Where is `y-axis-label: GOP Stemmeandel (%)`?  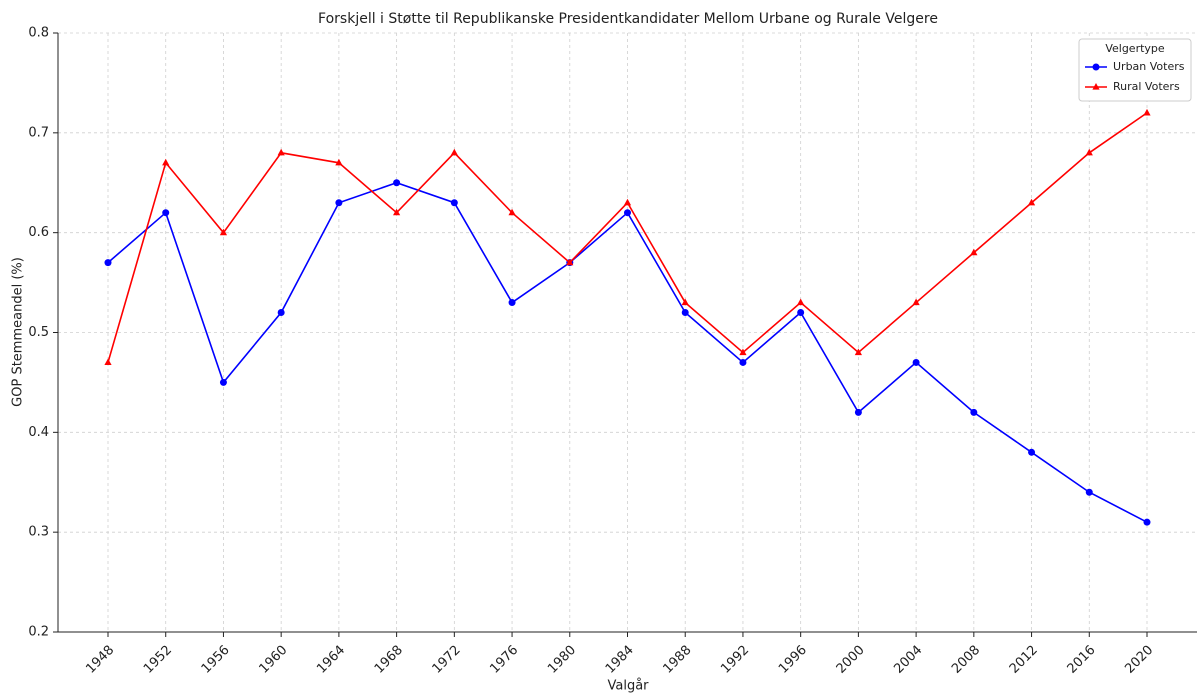 y-axis-label: GOP Stemmeandel (%) is located at coordinates (18, 332).